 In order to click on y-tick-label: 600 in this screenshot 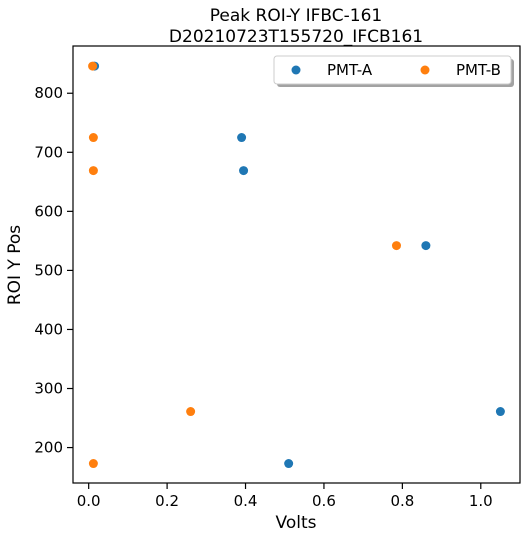, I will do `click(48, 211)`.